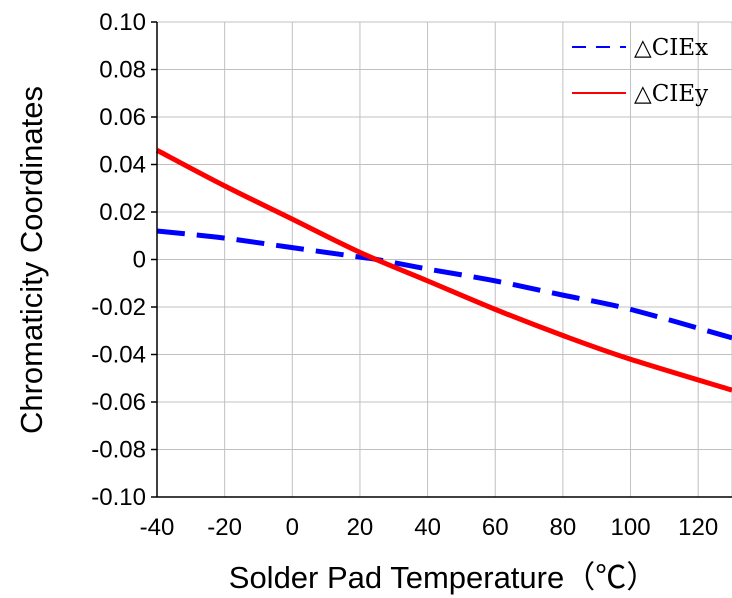  I want to click on y-tick-label: 0, so click(139, 260).